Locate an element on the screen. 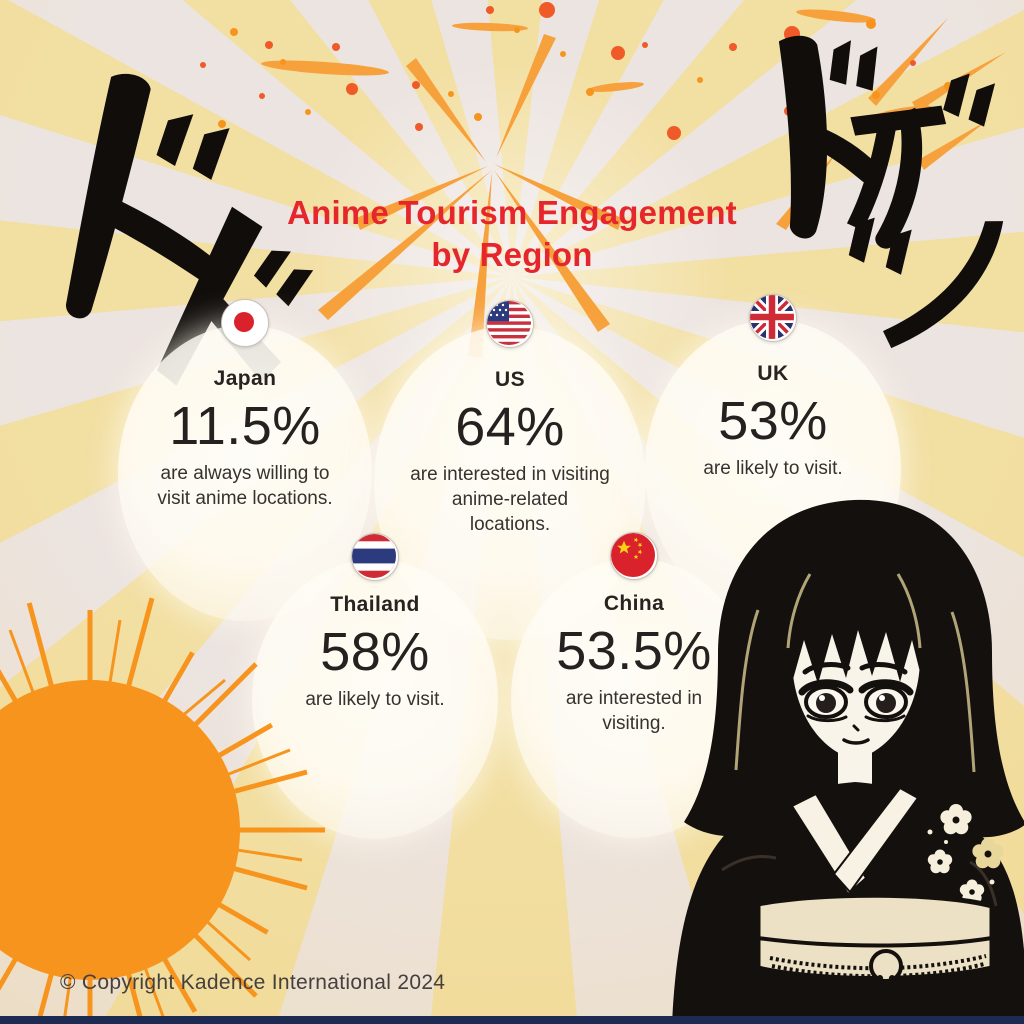 Image resolution: width=1024 pixels, height=1024 pixels. title-line-1: Anime Tourism Engagement is located at coordinates (512, 212).